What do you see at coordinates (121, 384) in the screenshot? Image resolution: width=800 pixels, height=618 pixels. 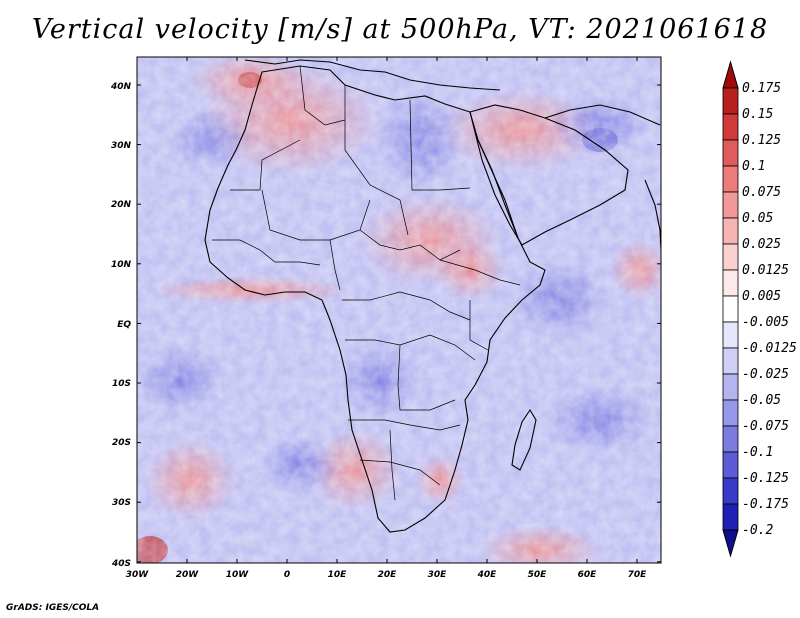 I see `lat-label: 10S` at bounding box center [121, 384].